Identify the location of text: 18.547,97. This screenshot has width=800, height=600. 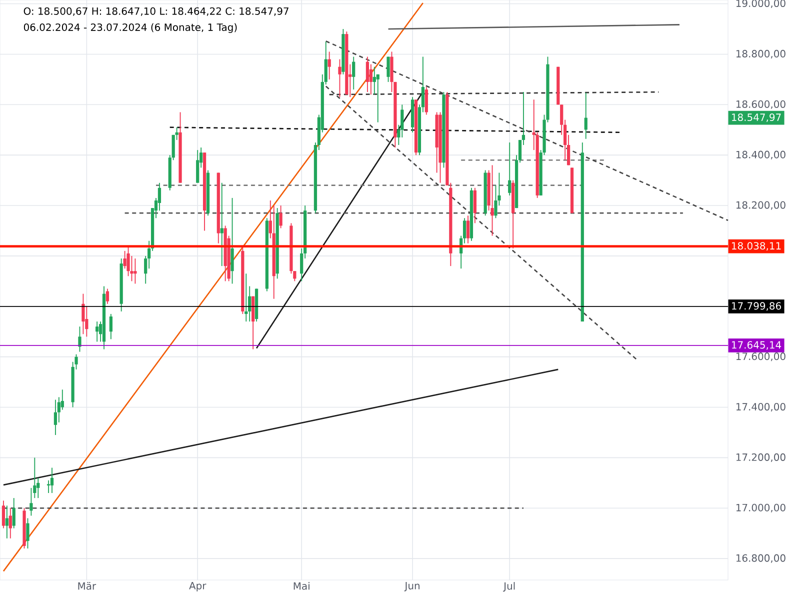
(756, 117).